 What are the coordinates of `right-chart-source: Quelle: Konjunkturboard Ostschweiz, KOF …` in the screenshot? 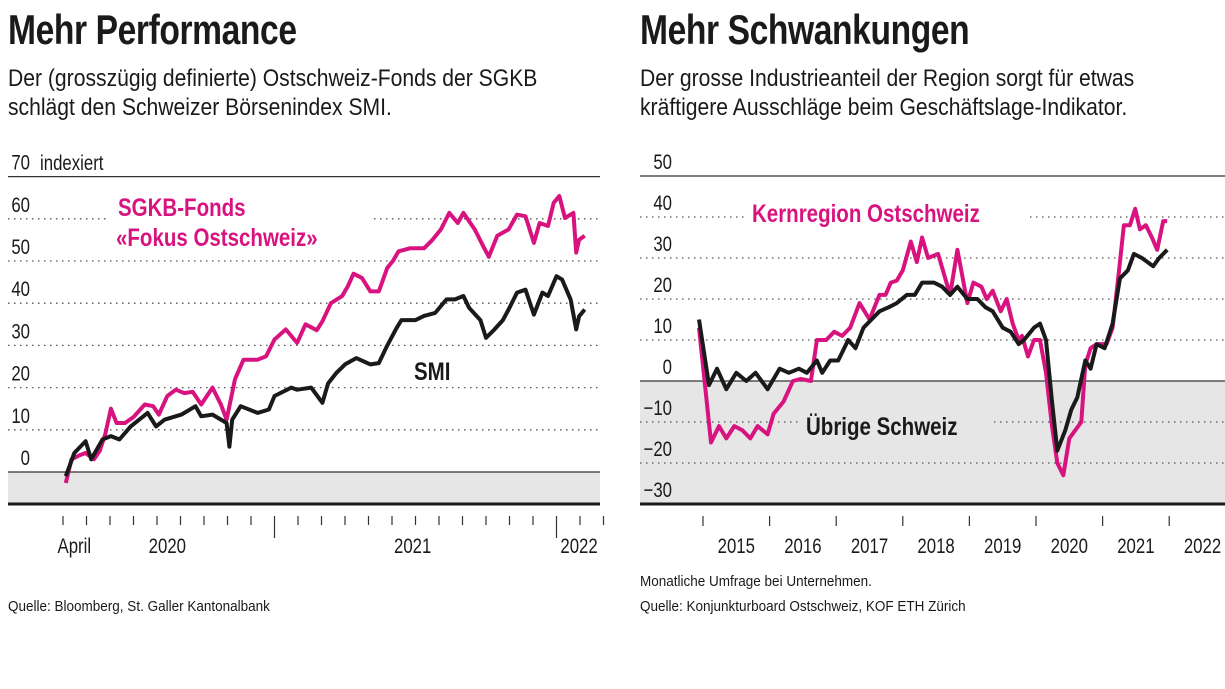 It's located at (803, 606).